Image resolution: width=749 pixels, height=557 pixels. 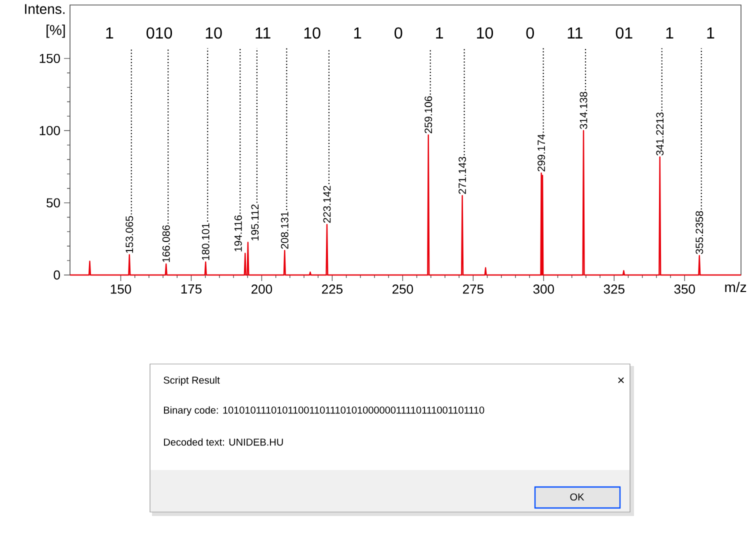 What do you see at coordinates (403, 289) in the screenshot?
I see `x-tick-label: 250` at bounding box center [403, 289].